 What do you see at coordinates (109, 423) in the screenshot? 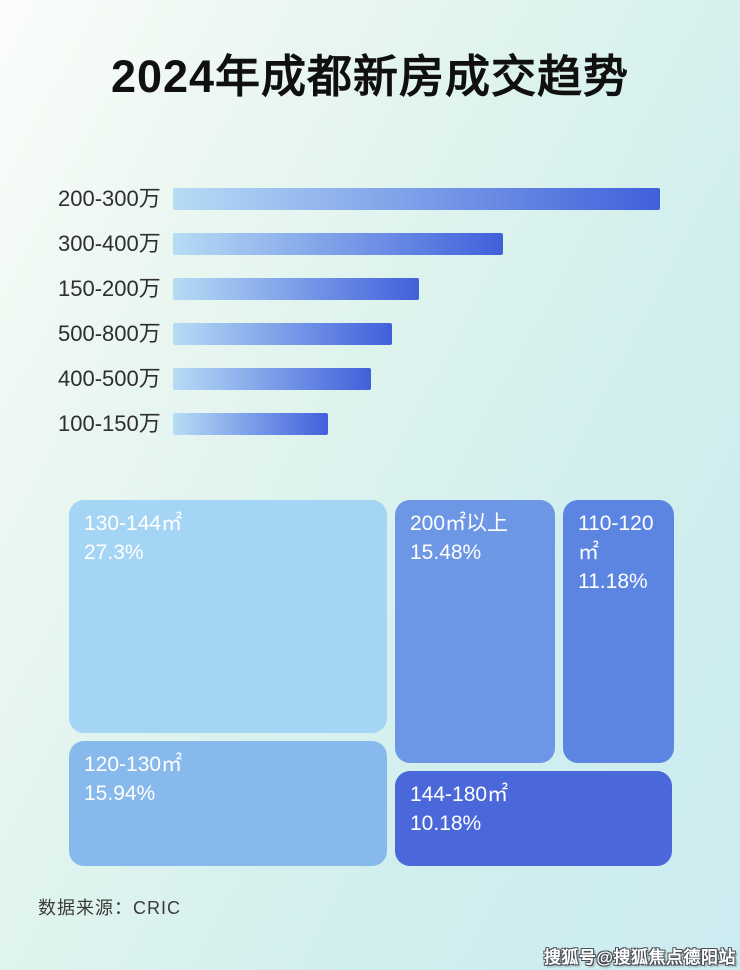
I see `bar-label: 100-150万` at bounding box center [109, 423].